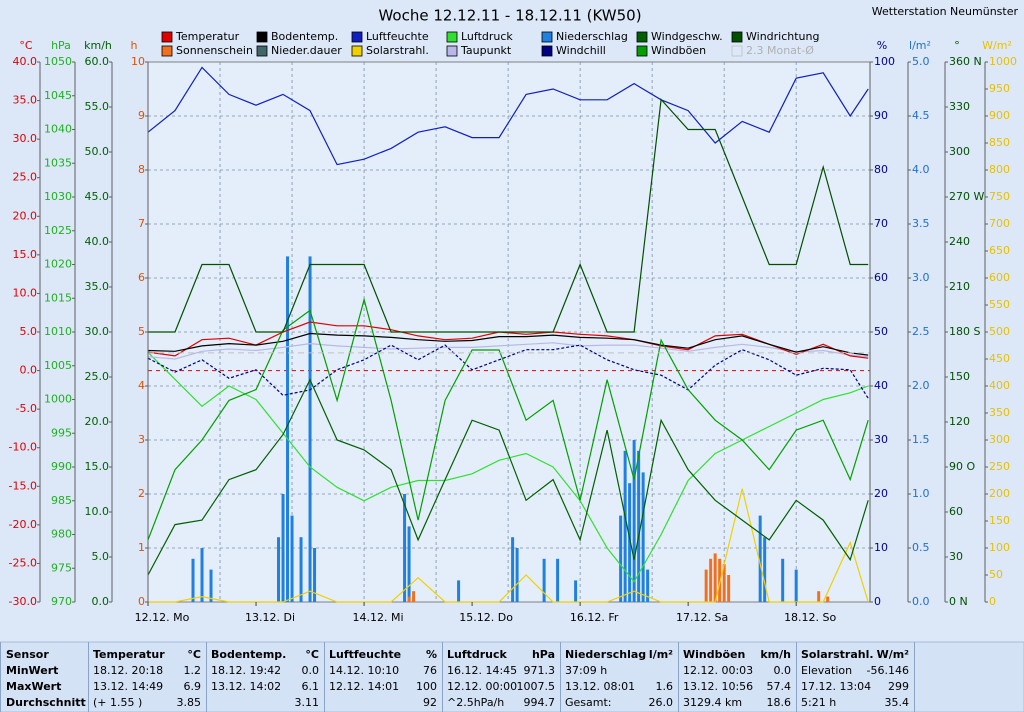  What do you see at coordinates (246, 670) in the screenshot?
I see `cell-text: 18.12. 19:42` at bounding box center [246, 670].